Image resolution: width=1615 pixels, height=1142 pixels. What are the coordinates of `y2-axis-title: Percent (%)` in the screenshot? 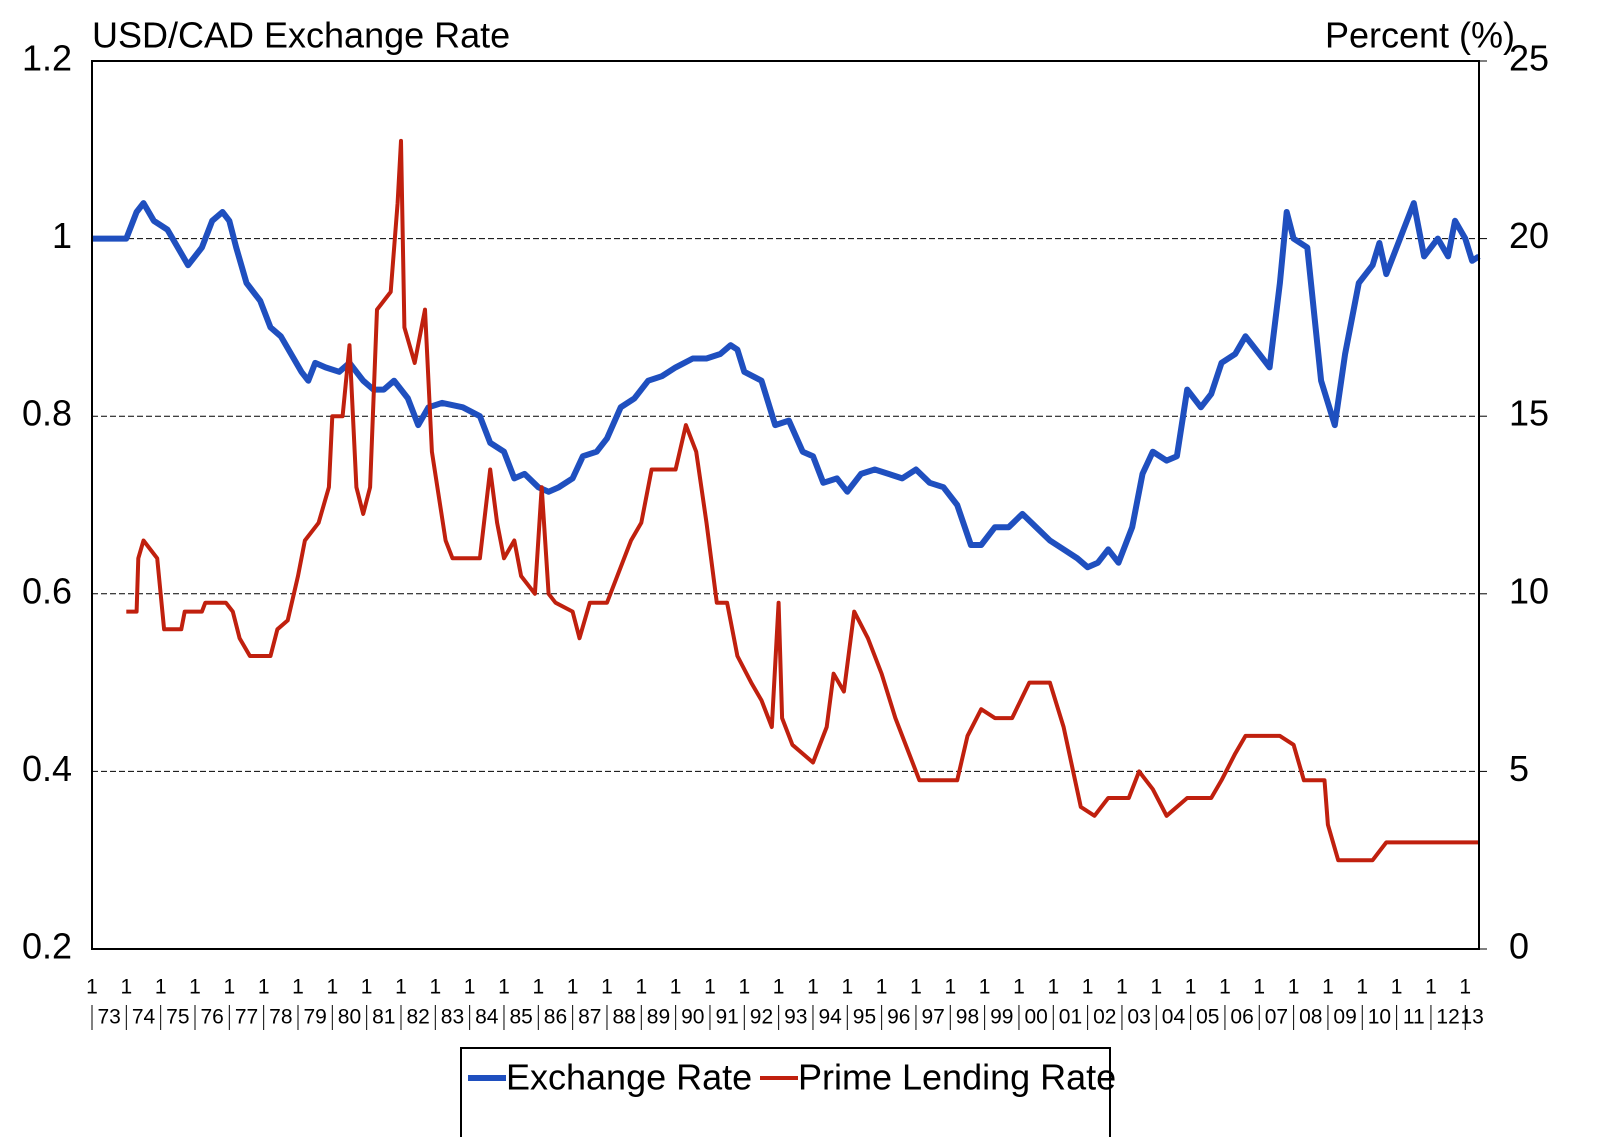 It's located at (1420, 35).